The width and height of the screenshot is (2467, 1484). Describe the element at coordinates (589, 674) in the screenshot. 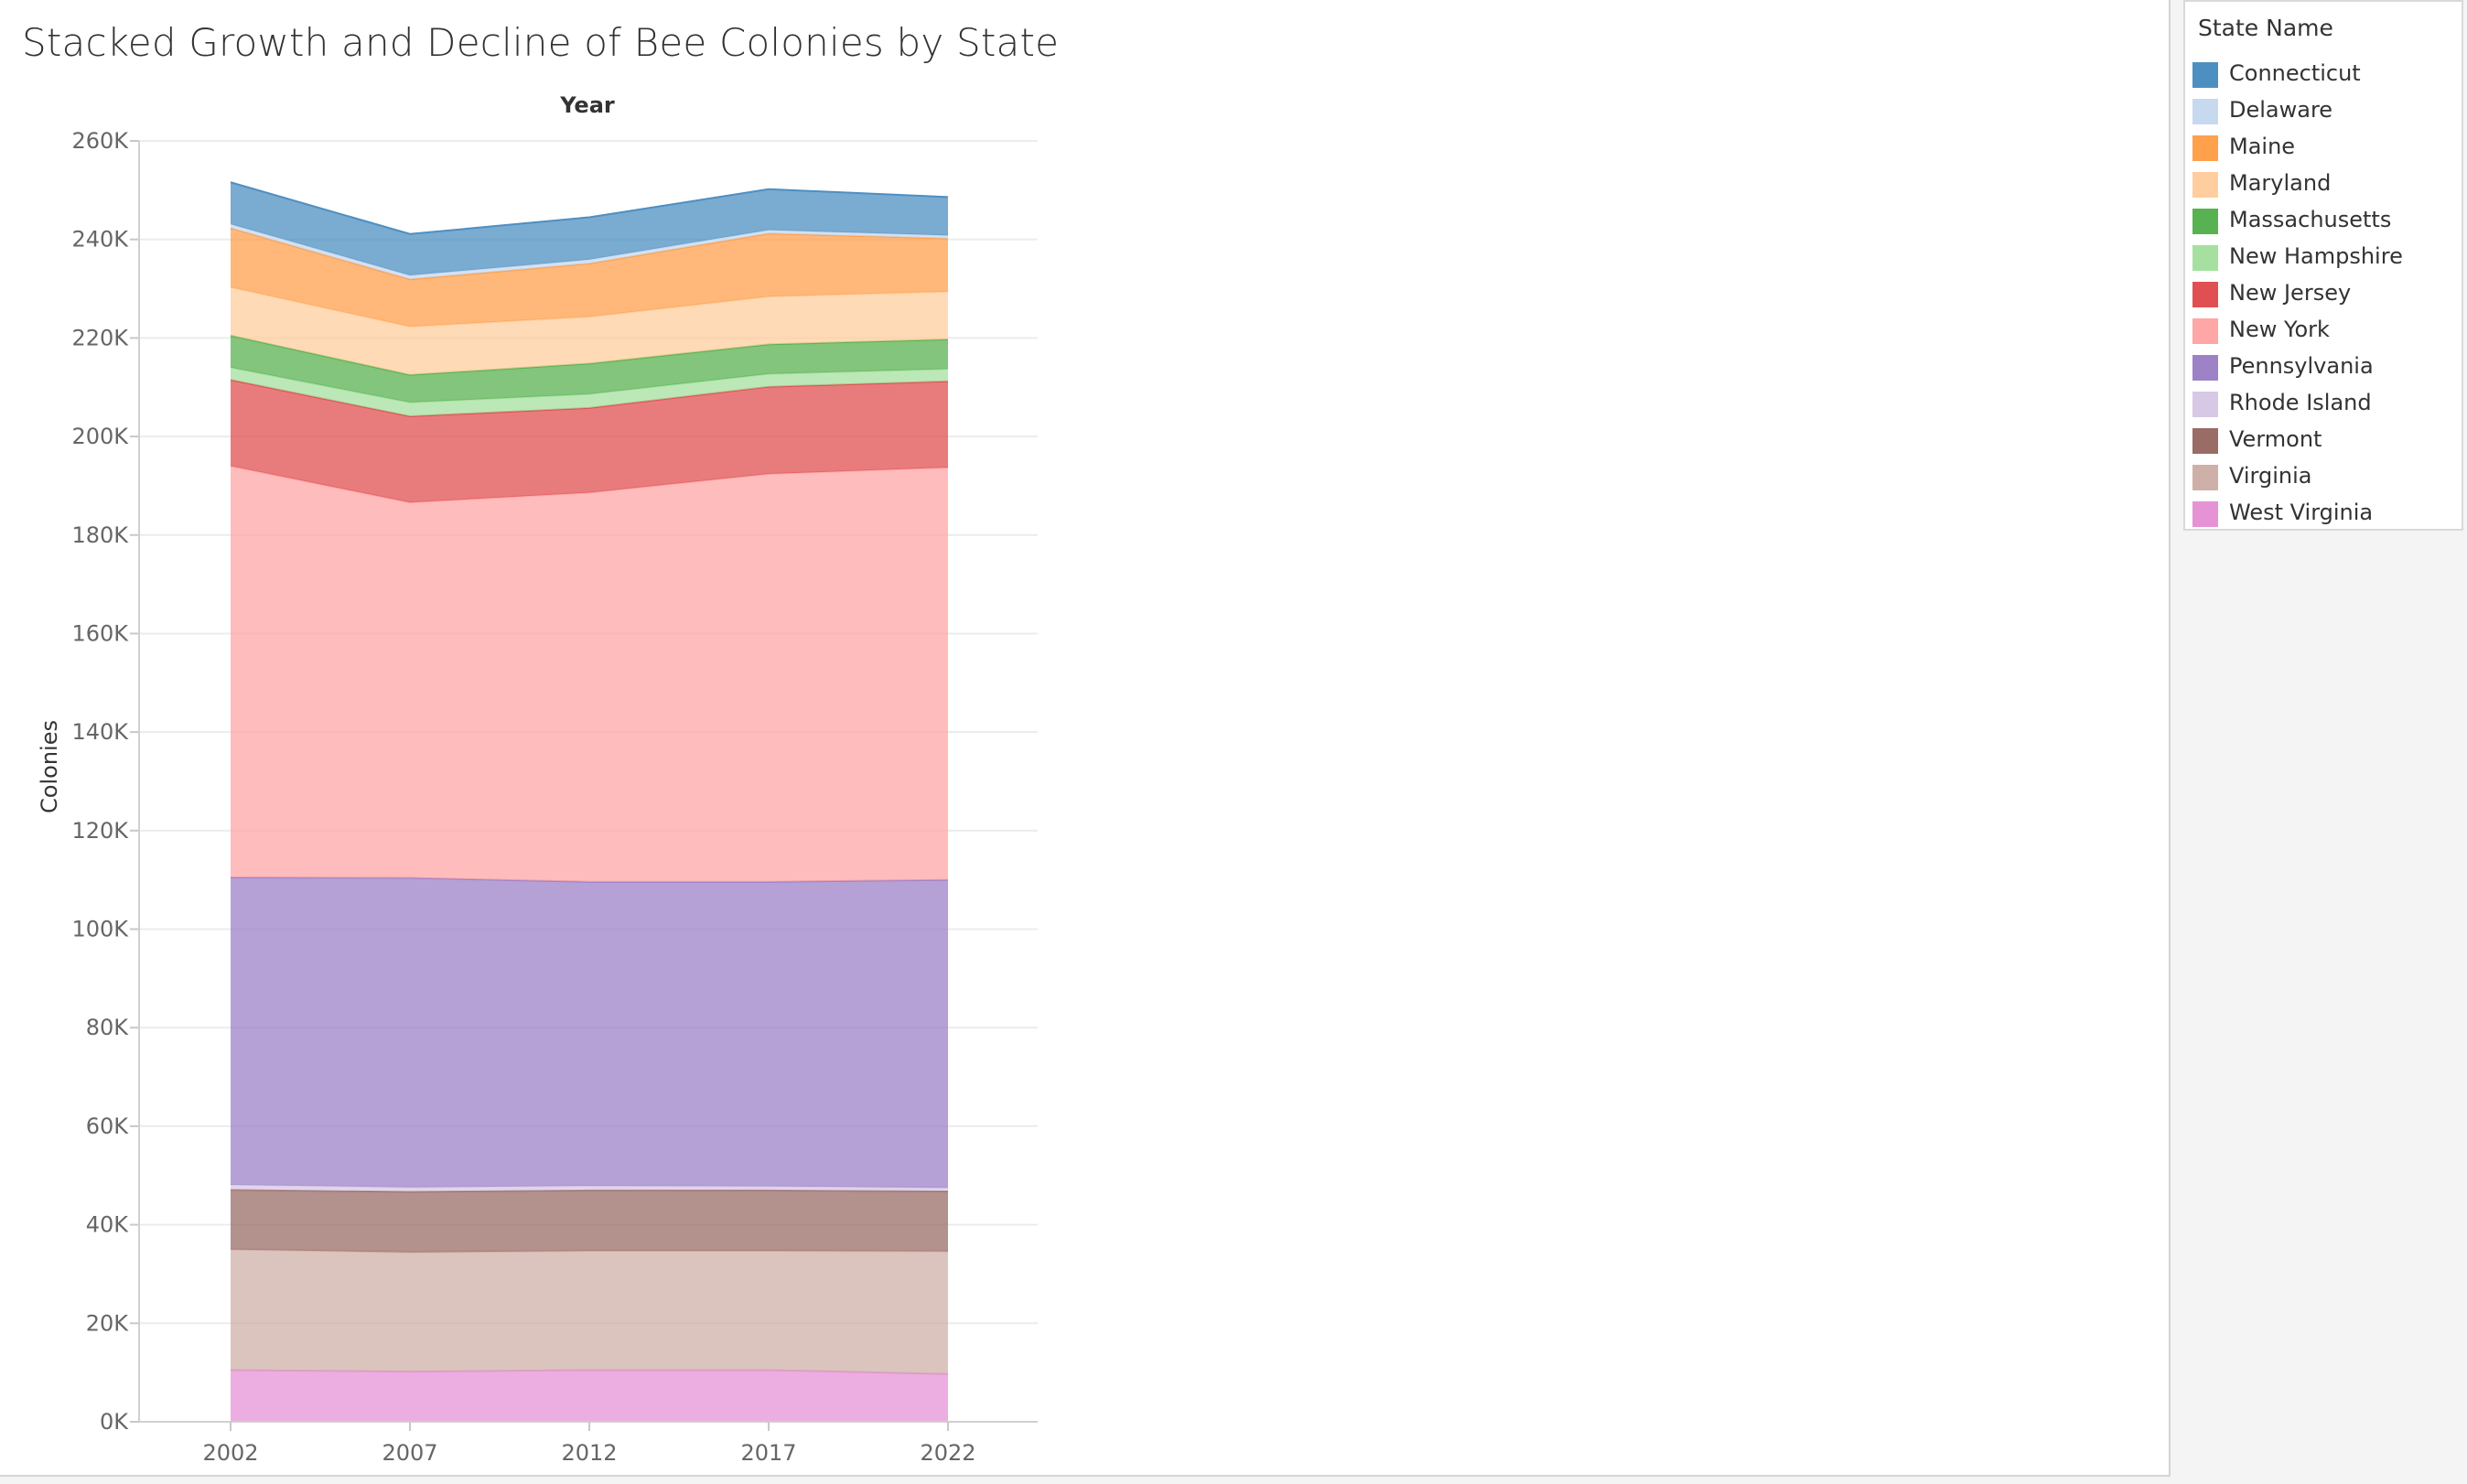

I see `area-new-york` at that location.